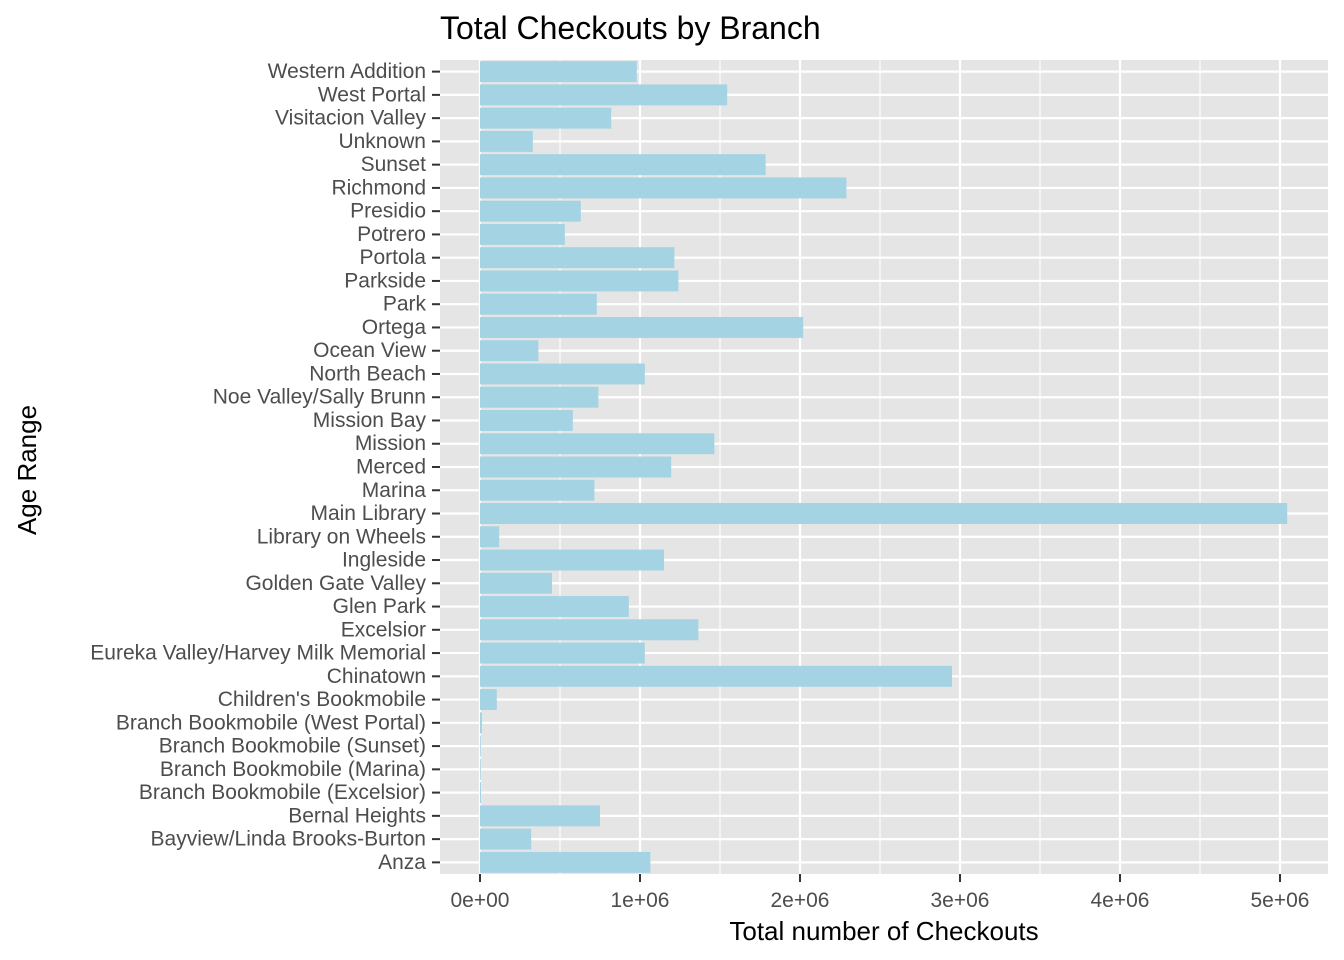  What do you see at coordinates (392, 257) in the screenshot?
I see `y-tick-label: Portola` at bounding box center [392, 257].